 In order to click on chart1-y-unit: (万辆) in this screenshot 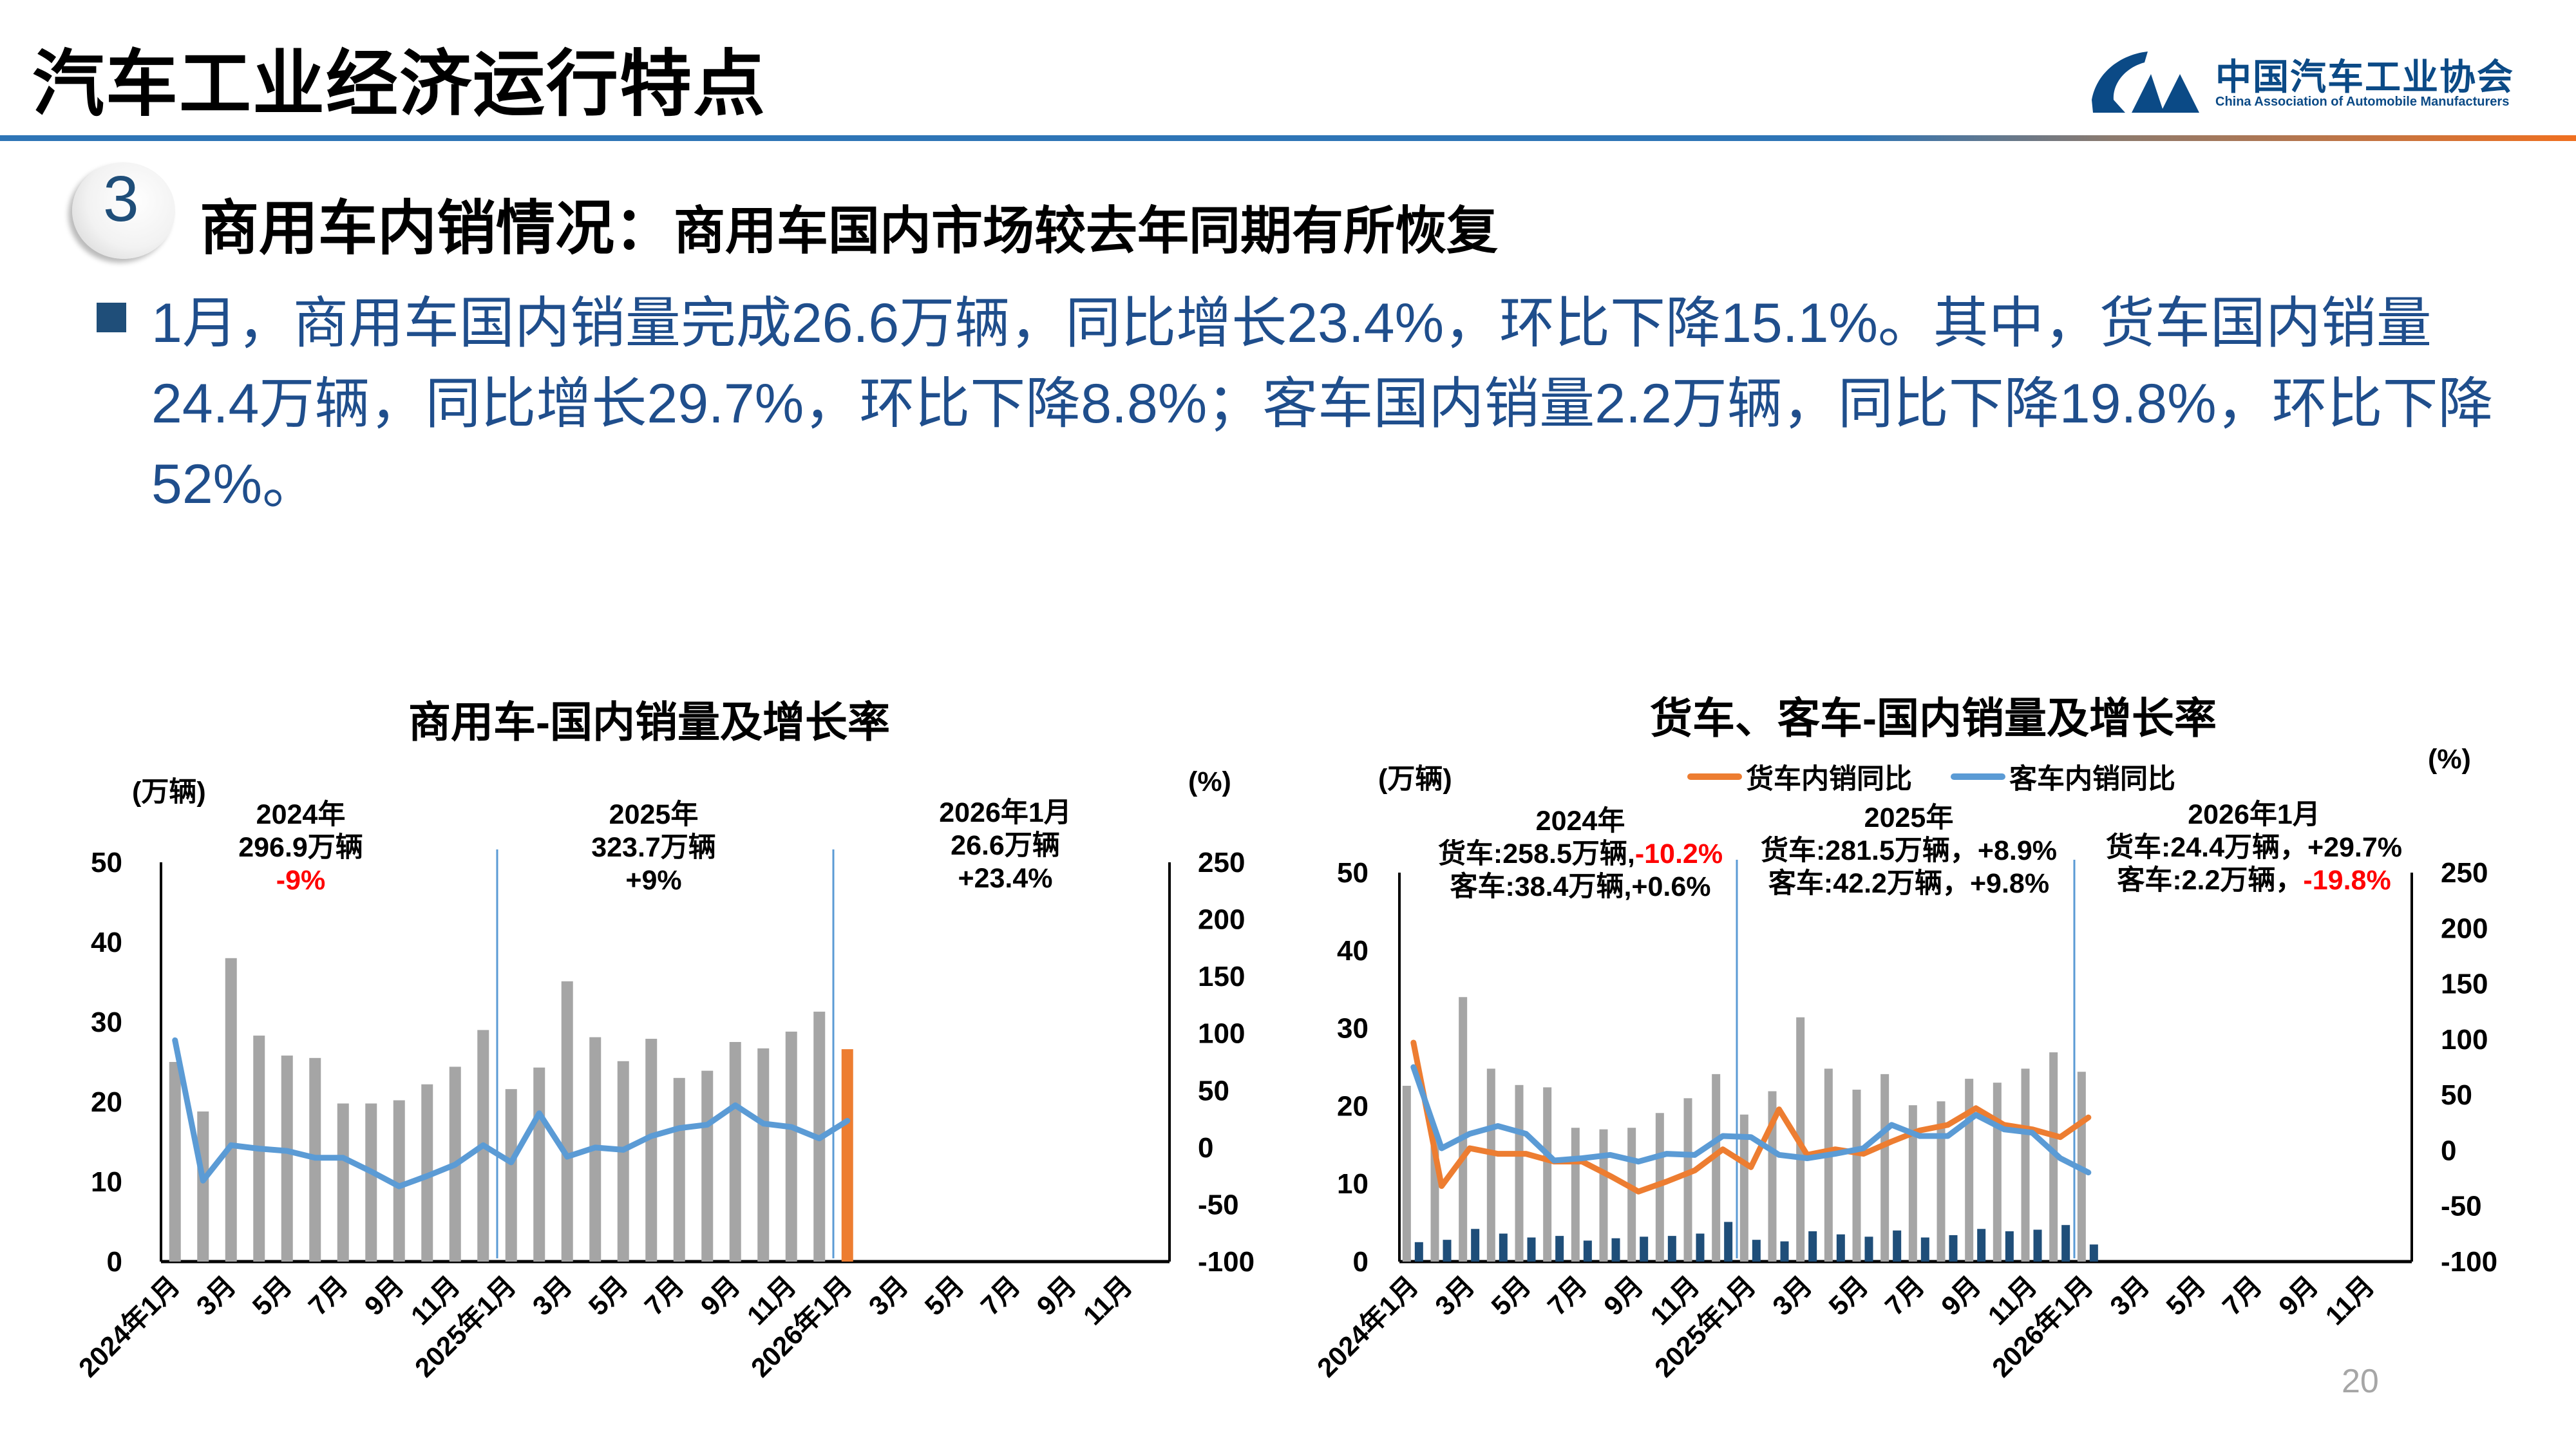, I will do `click(169, 792)`.